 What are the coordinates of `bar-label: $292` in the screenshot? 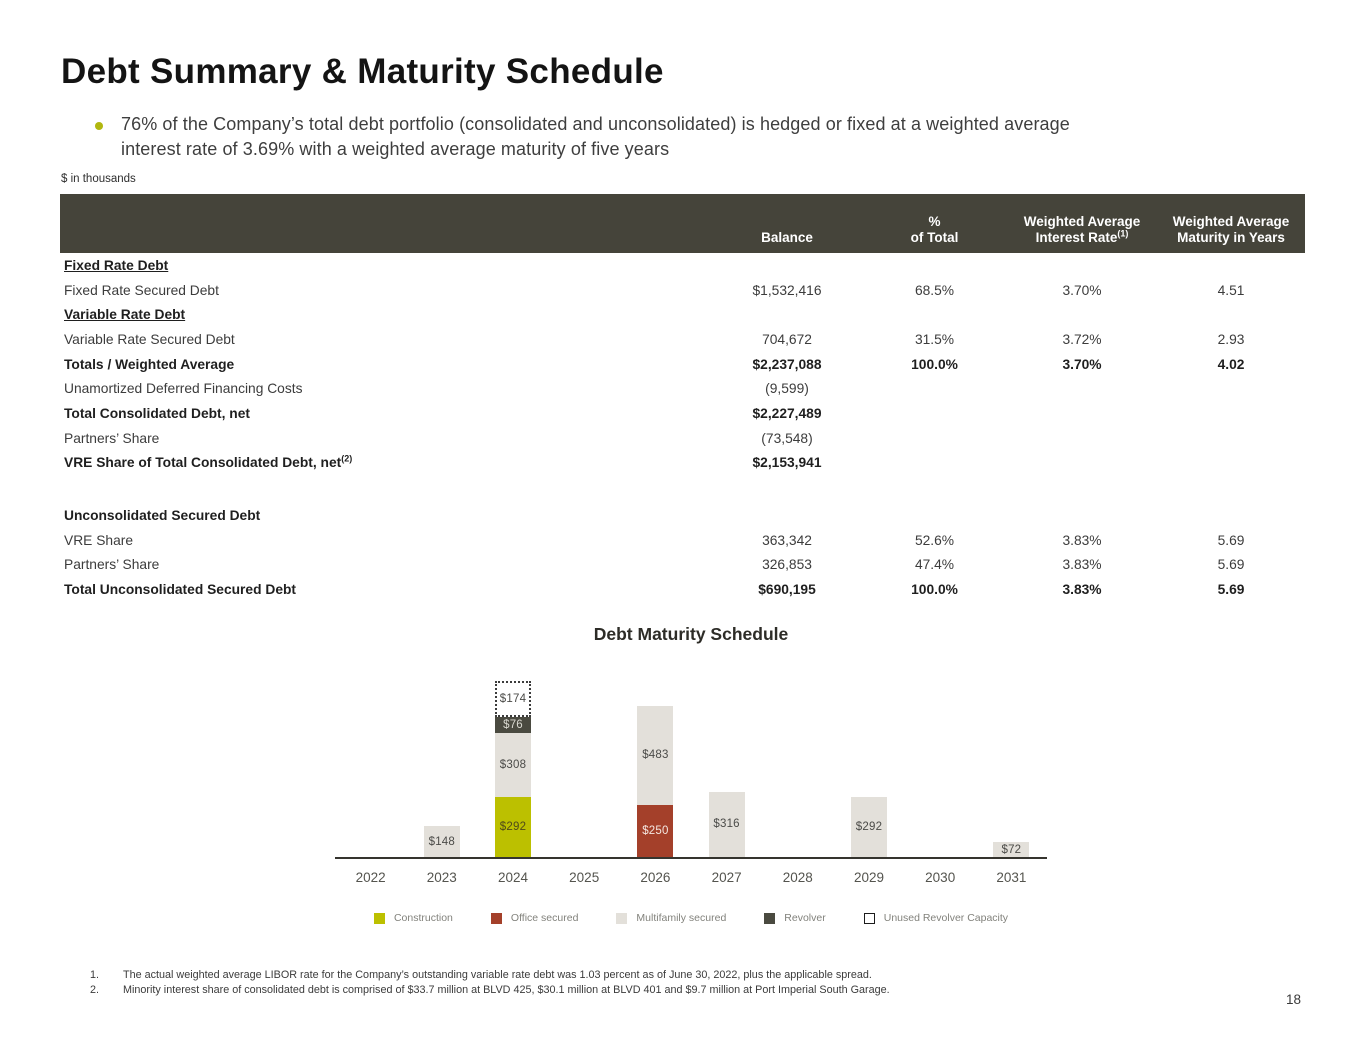 It's located at (513, 826).